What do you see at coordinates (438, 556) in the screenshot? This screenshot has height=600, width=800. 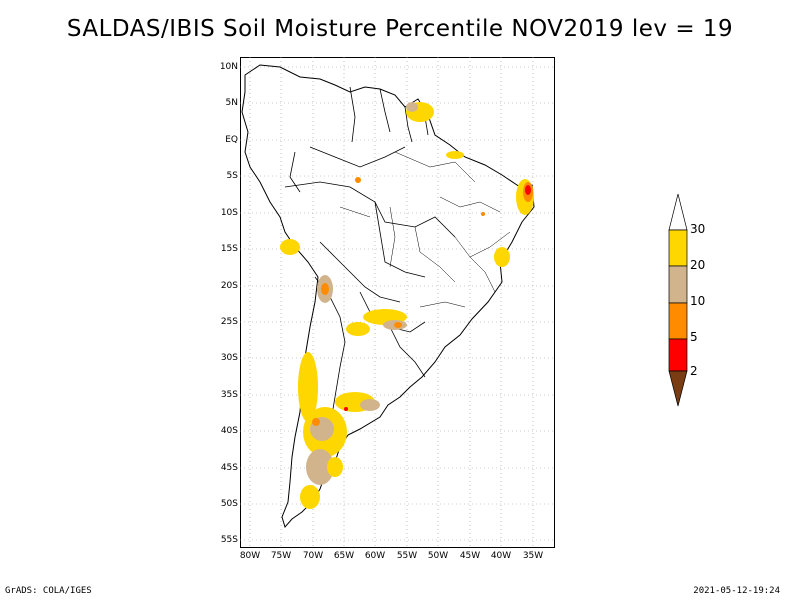 I see `lon-label-50w: 50W` at bounding box center [438, 556].